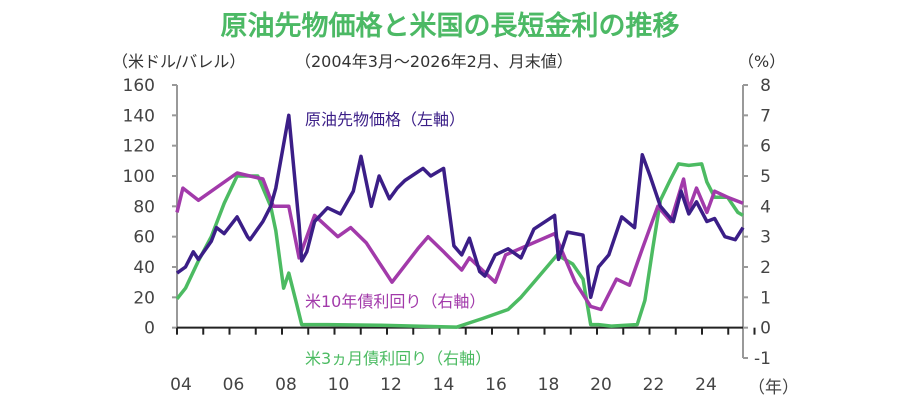 Image resolution: width=900 pixels, height=400 pixels. I want to click on x-tick-label: 06, so click(234, 385).